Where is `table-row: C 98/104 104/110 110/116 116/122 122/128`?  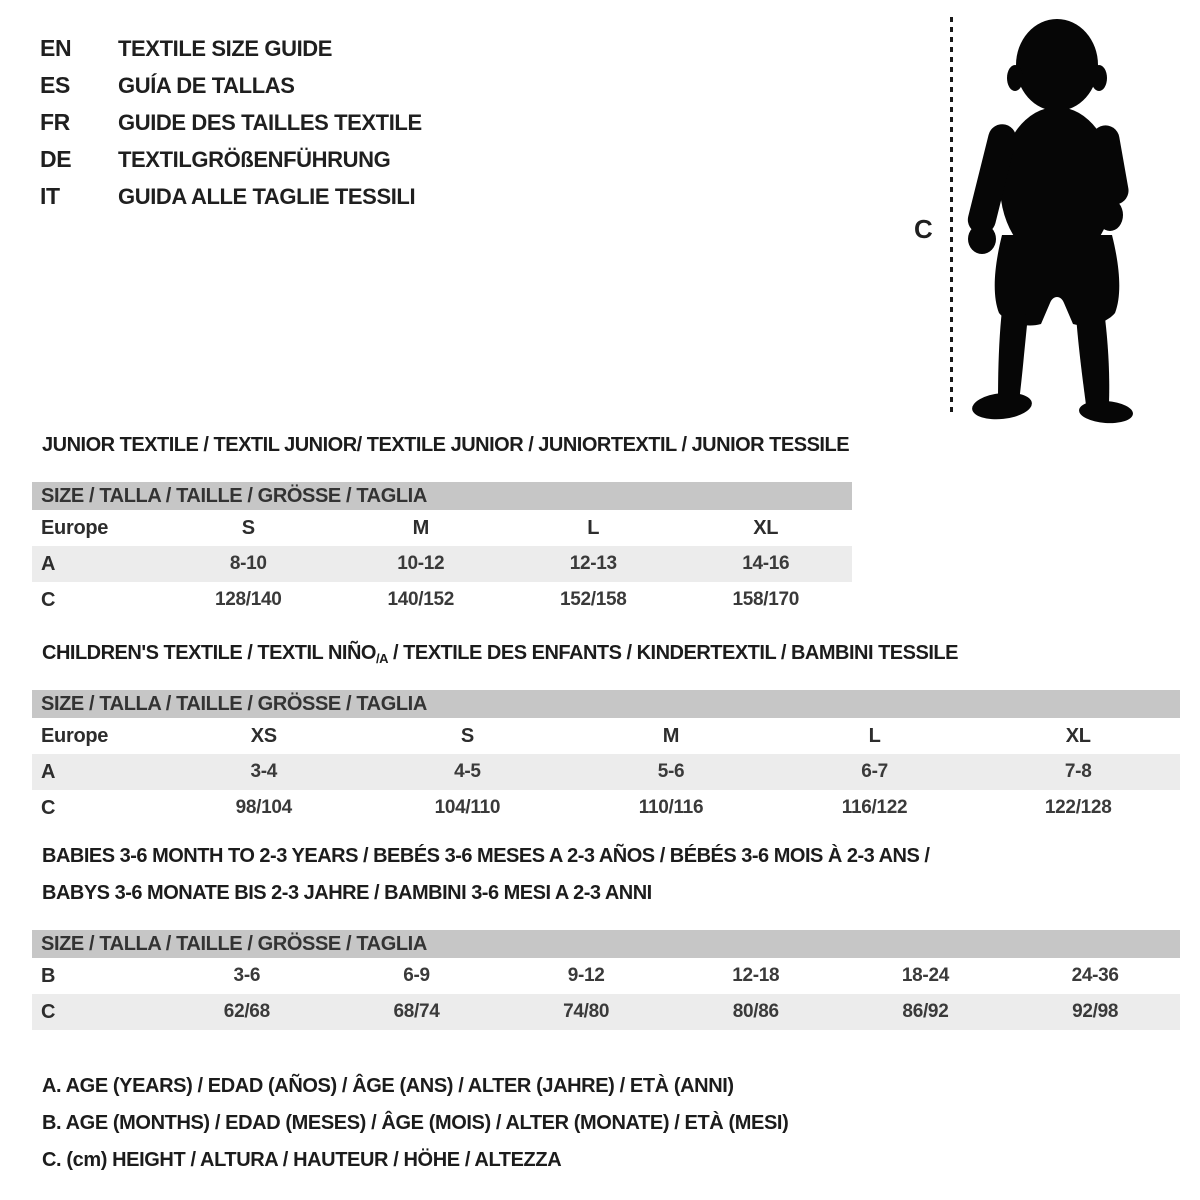
table-row: C 98/104 104/110 110/116 116/122 122/128 is located at coordinates (606, 808).